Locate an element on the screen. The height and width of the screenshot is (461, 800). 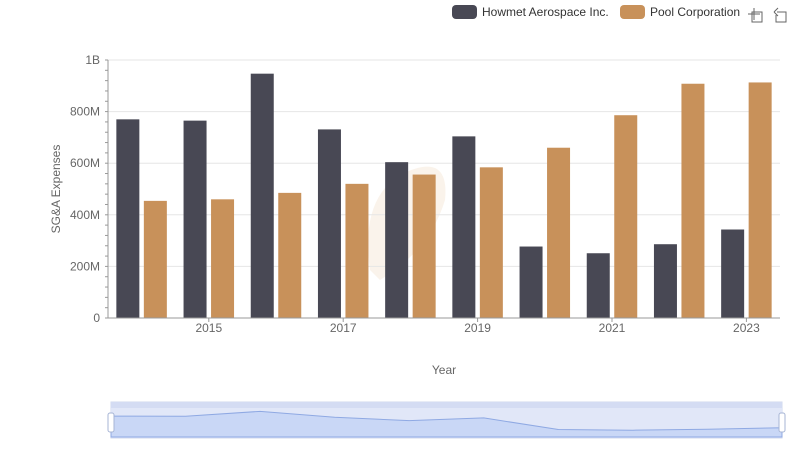
bar-pool-corporation-2014 is located at coordinates (155, 259).